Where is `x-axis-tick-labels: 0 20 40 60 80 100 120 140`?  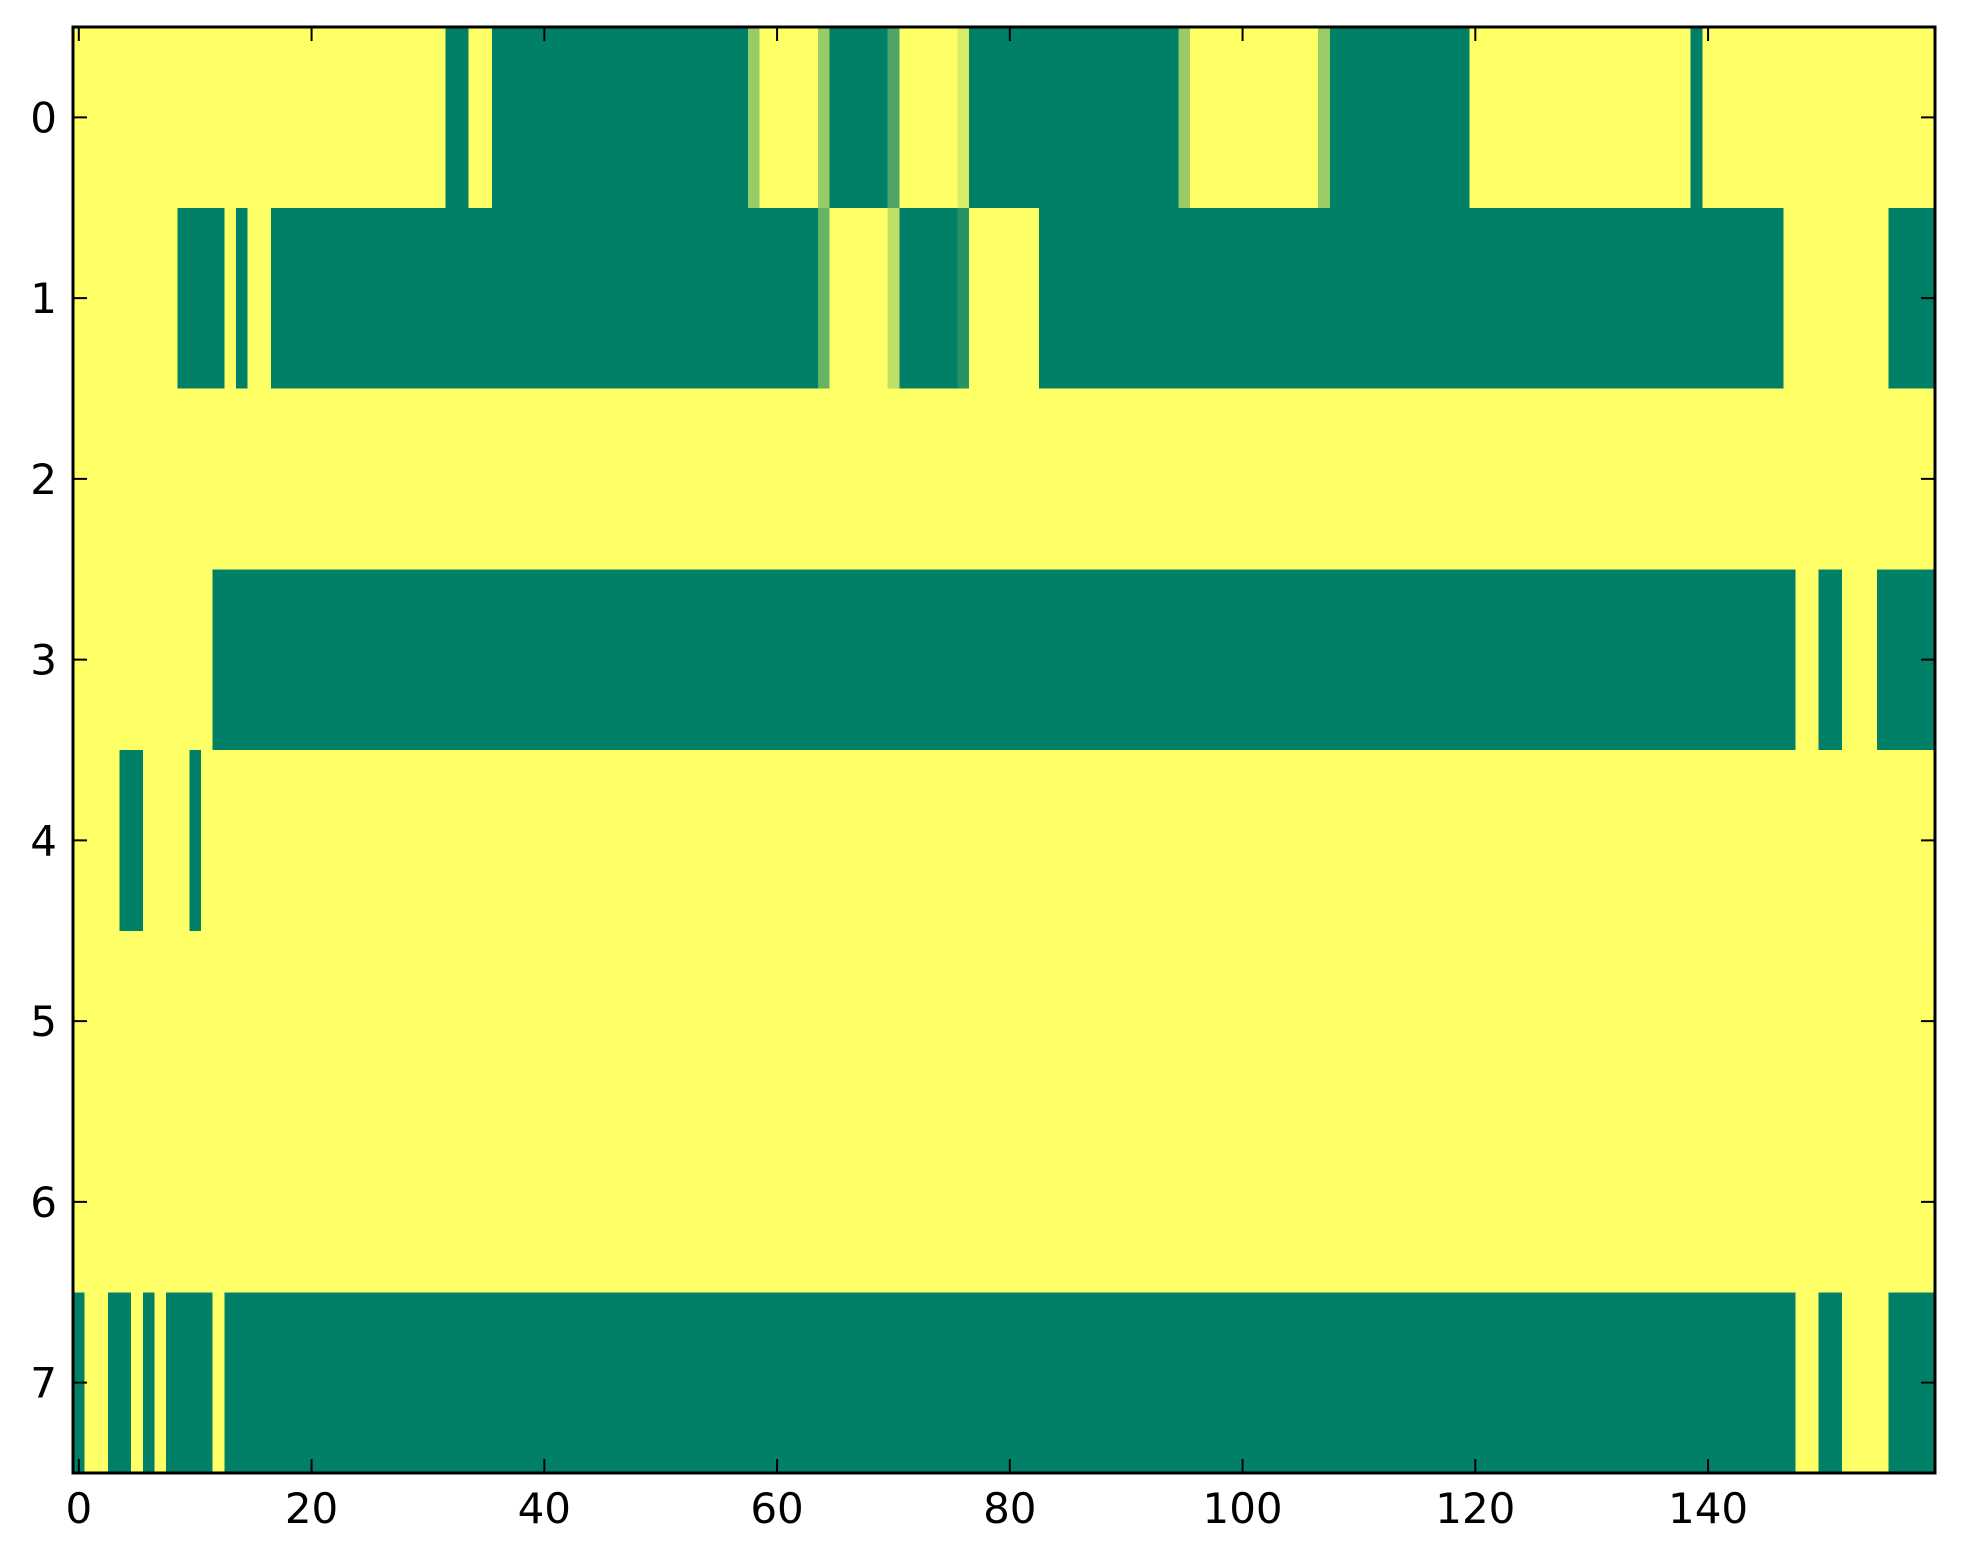 x-axis-tick-labels: 0 20 40 60 80 100 120 140 is located at coordinates (906, 1508).